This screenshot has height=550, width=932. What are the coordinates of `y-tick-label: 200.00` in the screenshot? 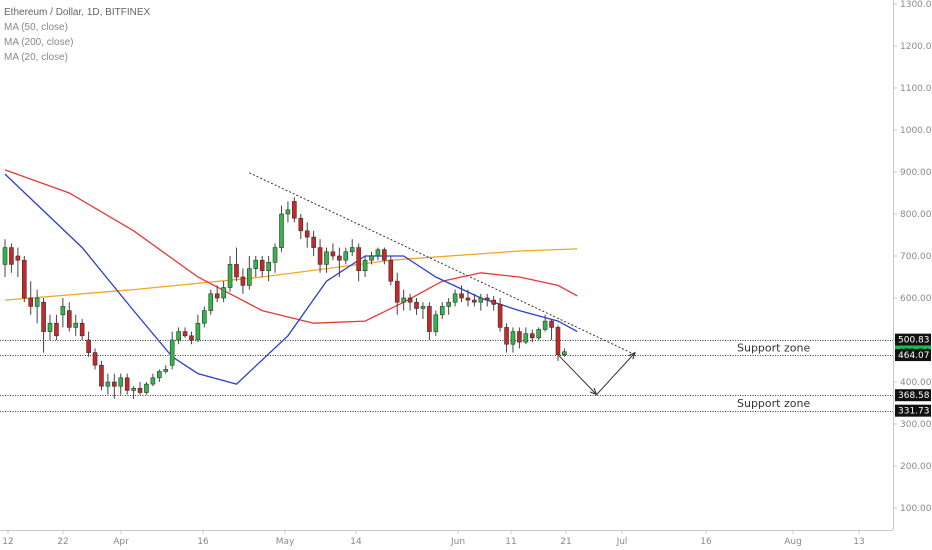 It's located at (916, 467).